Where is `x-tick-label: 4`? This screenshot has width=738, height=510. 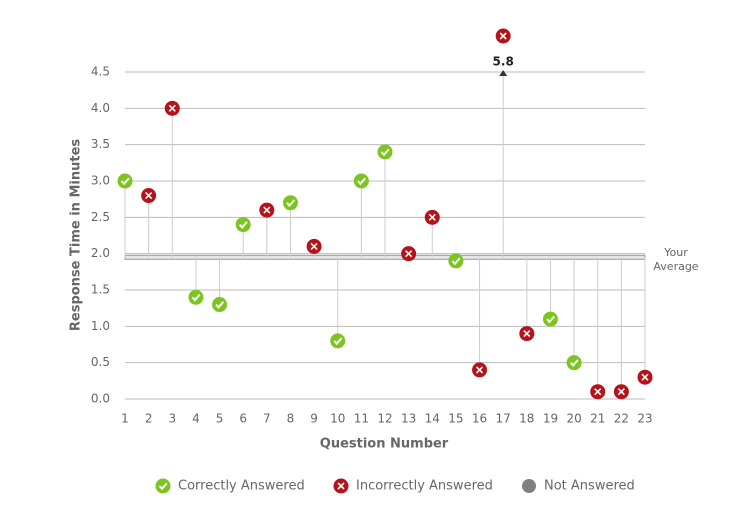 x-tick-label: 4 is located at coordinates (196, 419).